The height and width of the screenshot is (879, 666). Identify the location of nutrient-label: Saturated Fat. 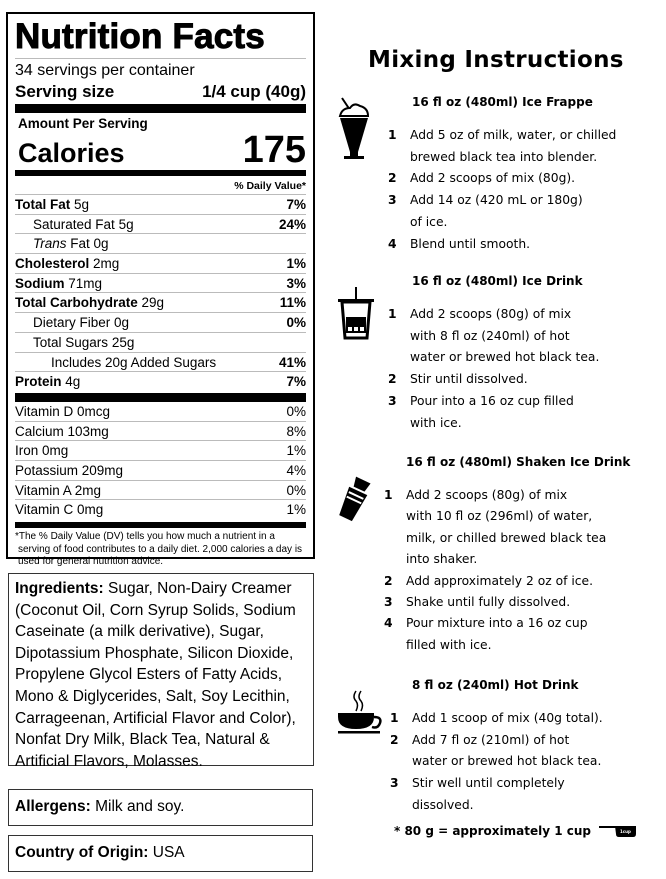
(74, 224).